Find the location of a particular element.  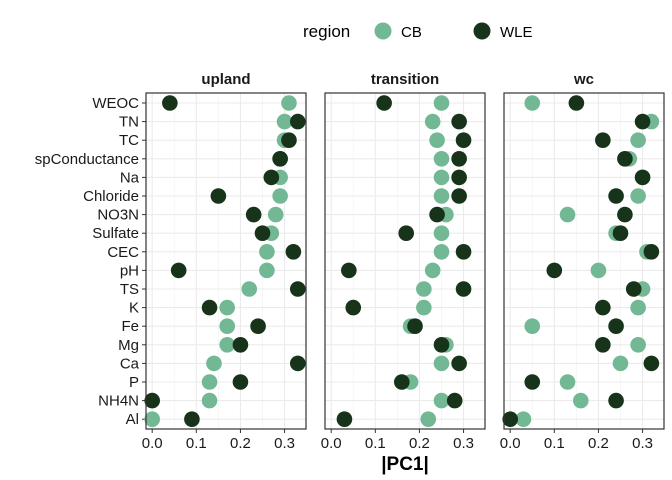

y-tick-label: pH is located at coordinates (129, 270).